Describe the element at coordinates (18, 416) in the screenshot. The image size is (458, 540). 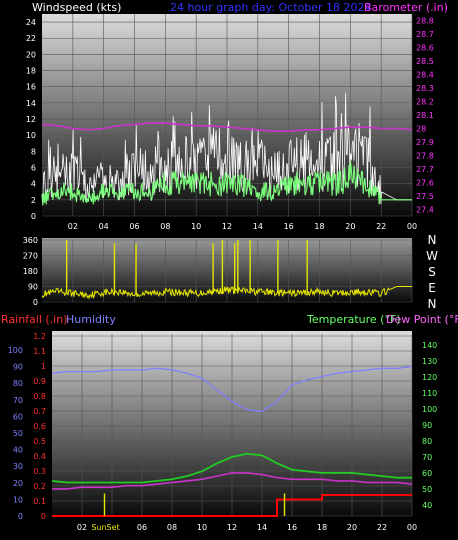
I see `humidity-tick-label: 60` at that location.